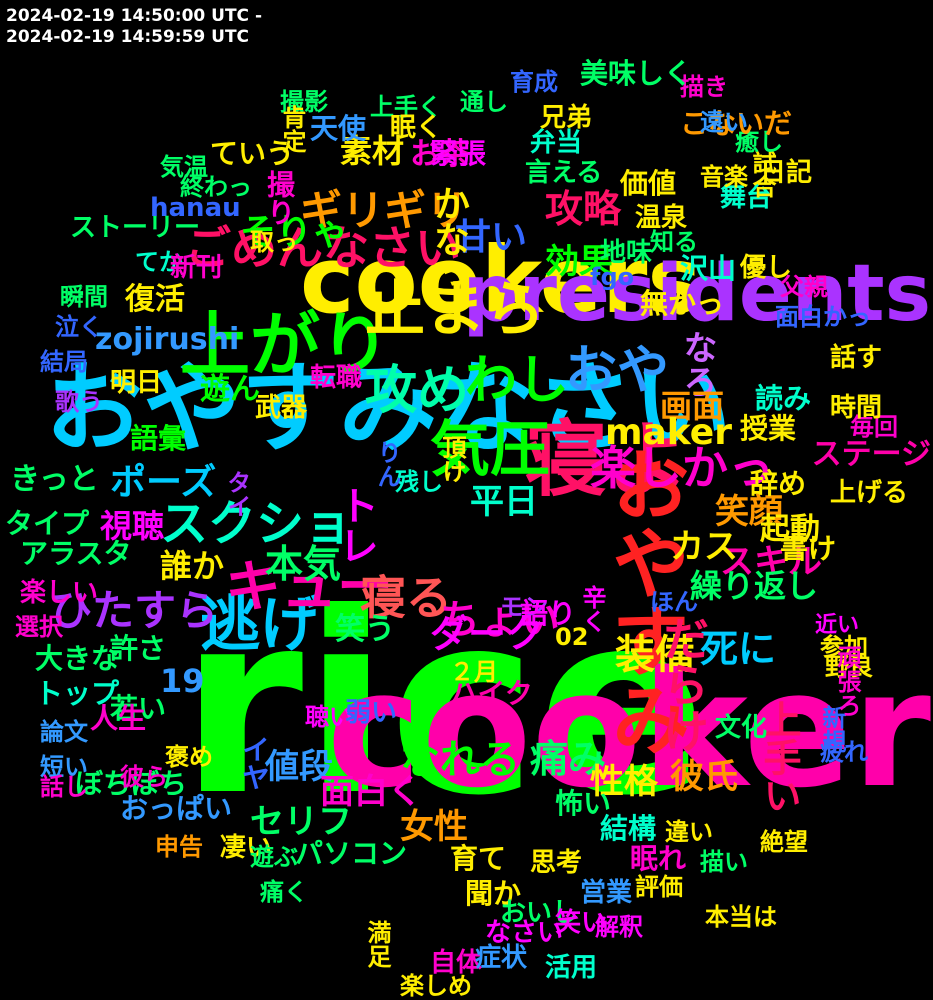 The height and width of the screenshot is (1000, 933). I want to click on cloud-word-141-jp: ていう, so click(252, 153).